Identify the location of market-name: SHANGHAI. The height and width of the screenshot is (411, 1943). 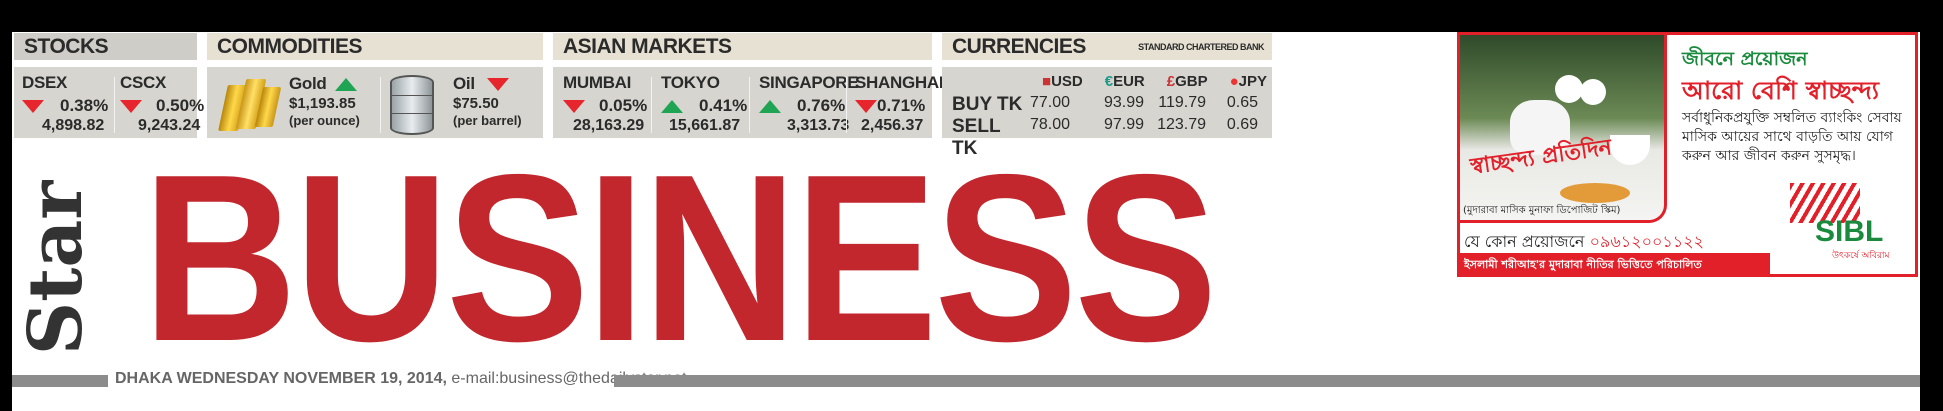
(899, 82).